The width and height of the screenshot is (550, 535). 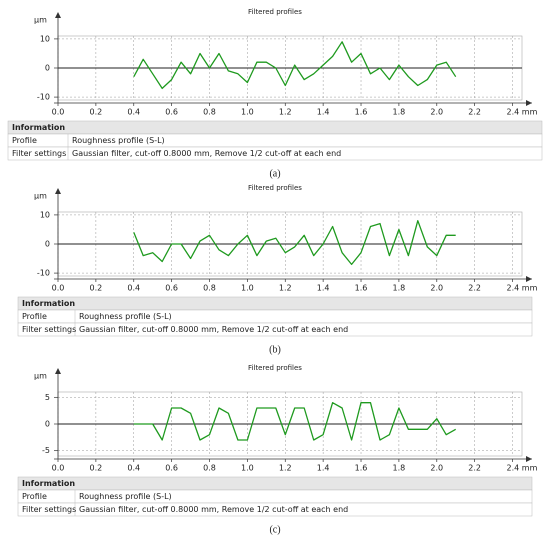 I want to click on caption: (c), so click(x=274, y=529).